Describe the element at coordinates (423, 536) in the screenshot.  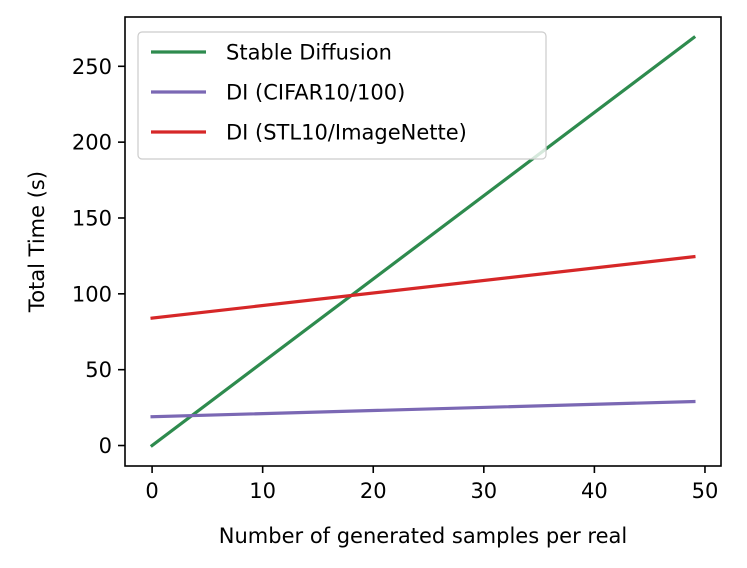
I see `x-axis-label: Number of generated samples per real` at that location.